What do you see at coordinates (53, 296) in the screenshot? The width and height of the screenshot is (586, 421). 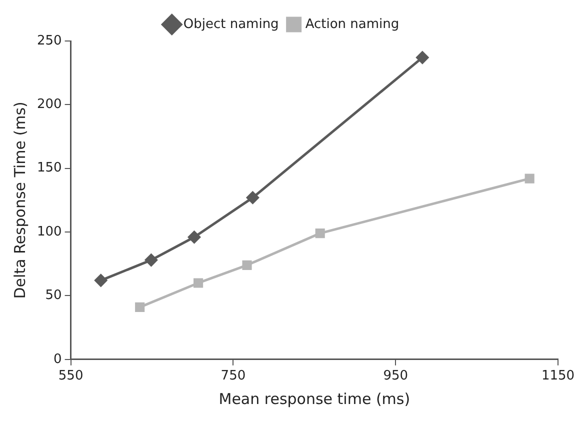 I see `y-tick-label: 50` at bounding box center [53, 296].